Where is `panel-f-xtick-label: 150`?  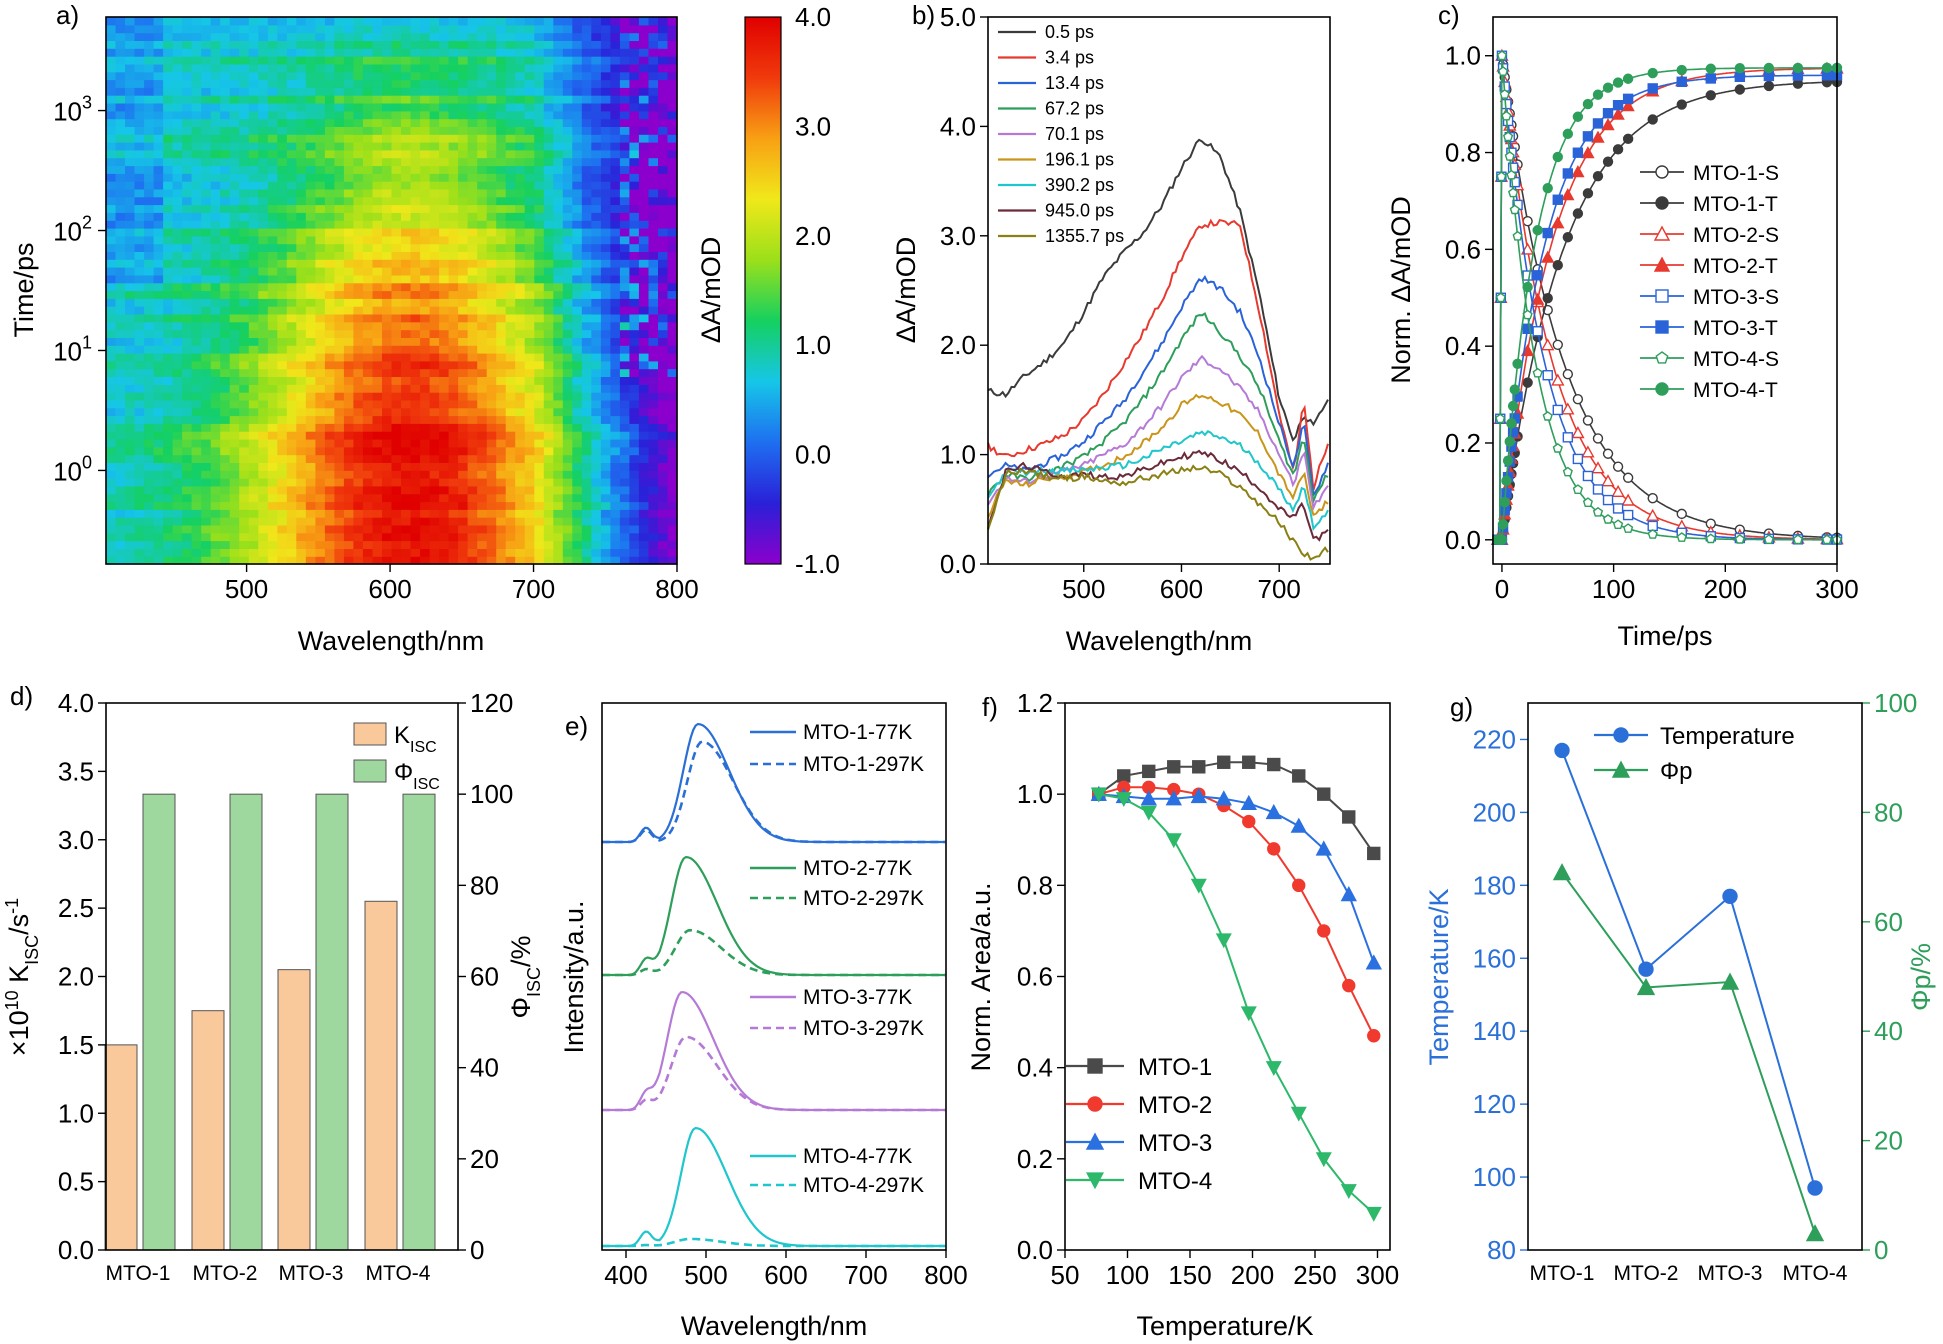
panel-f-xtick-label: 150 is located at coordinates (1189, 1275).